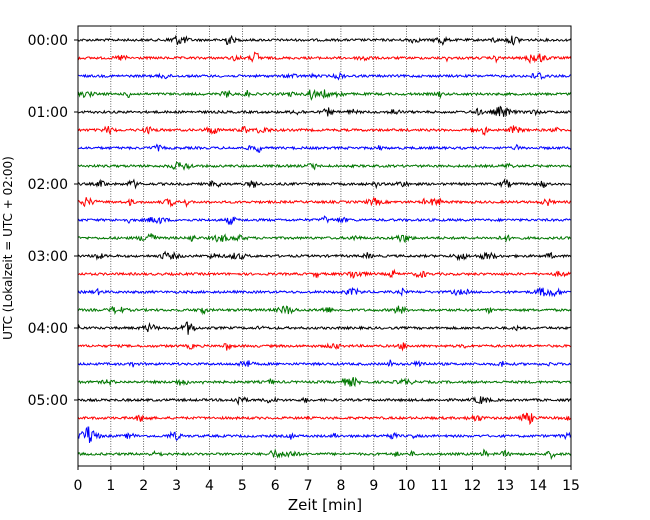 This screenshot has height=520, width=650. I want to click on y-tick-label: 01:00, so click(48, 113).